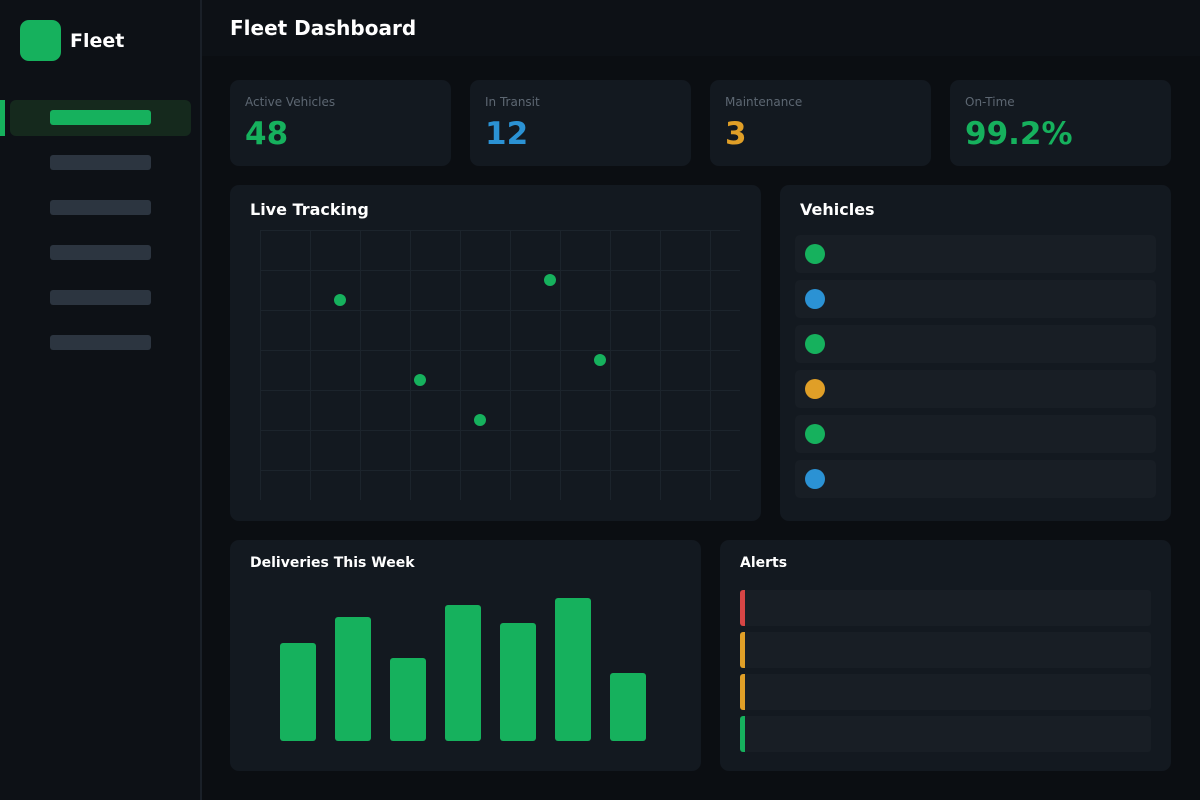  I want to click on tracking-map, so click(500, 365).